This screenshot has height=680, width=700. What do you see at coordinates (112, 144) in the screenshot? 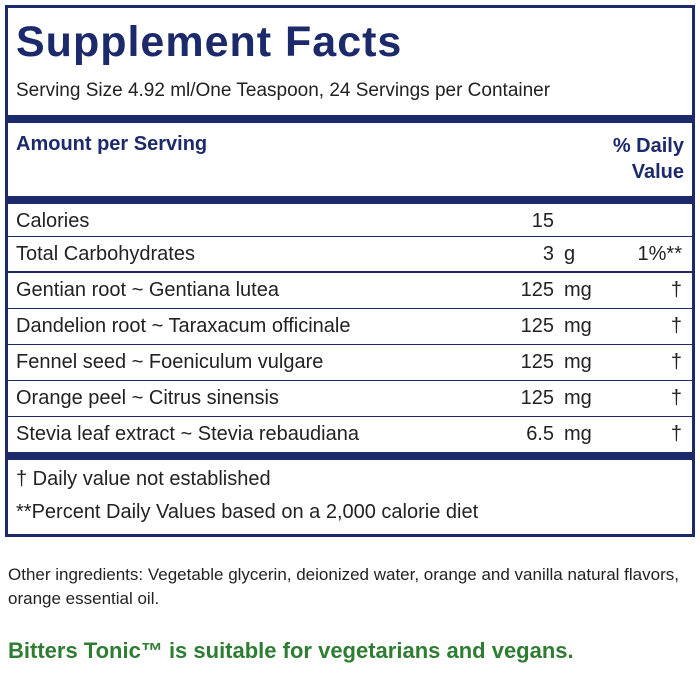
I see `amount-header: Amount per Serving` at bounding box center [112, 144].